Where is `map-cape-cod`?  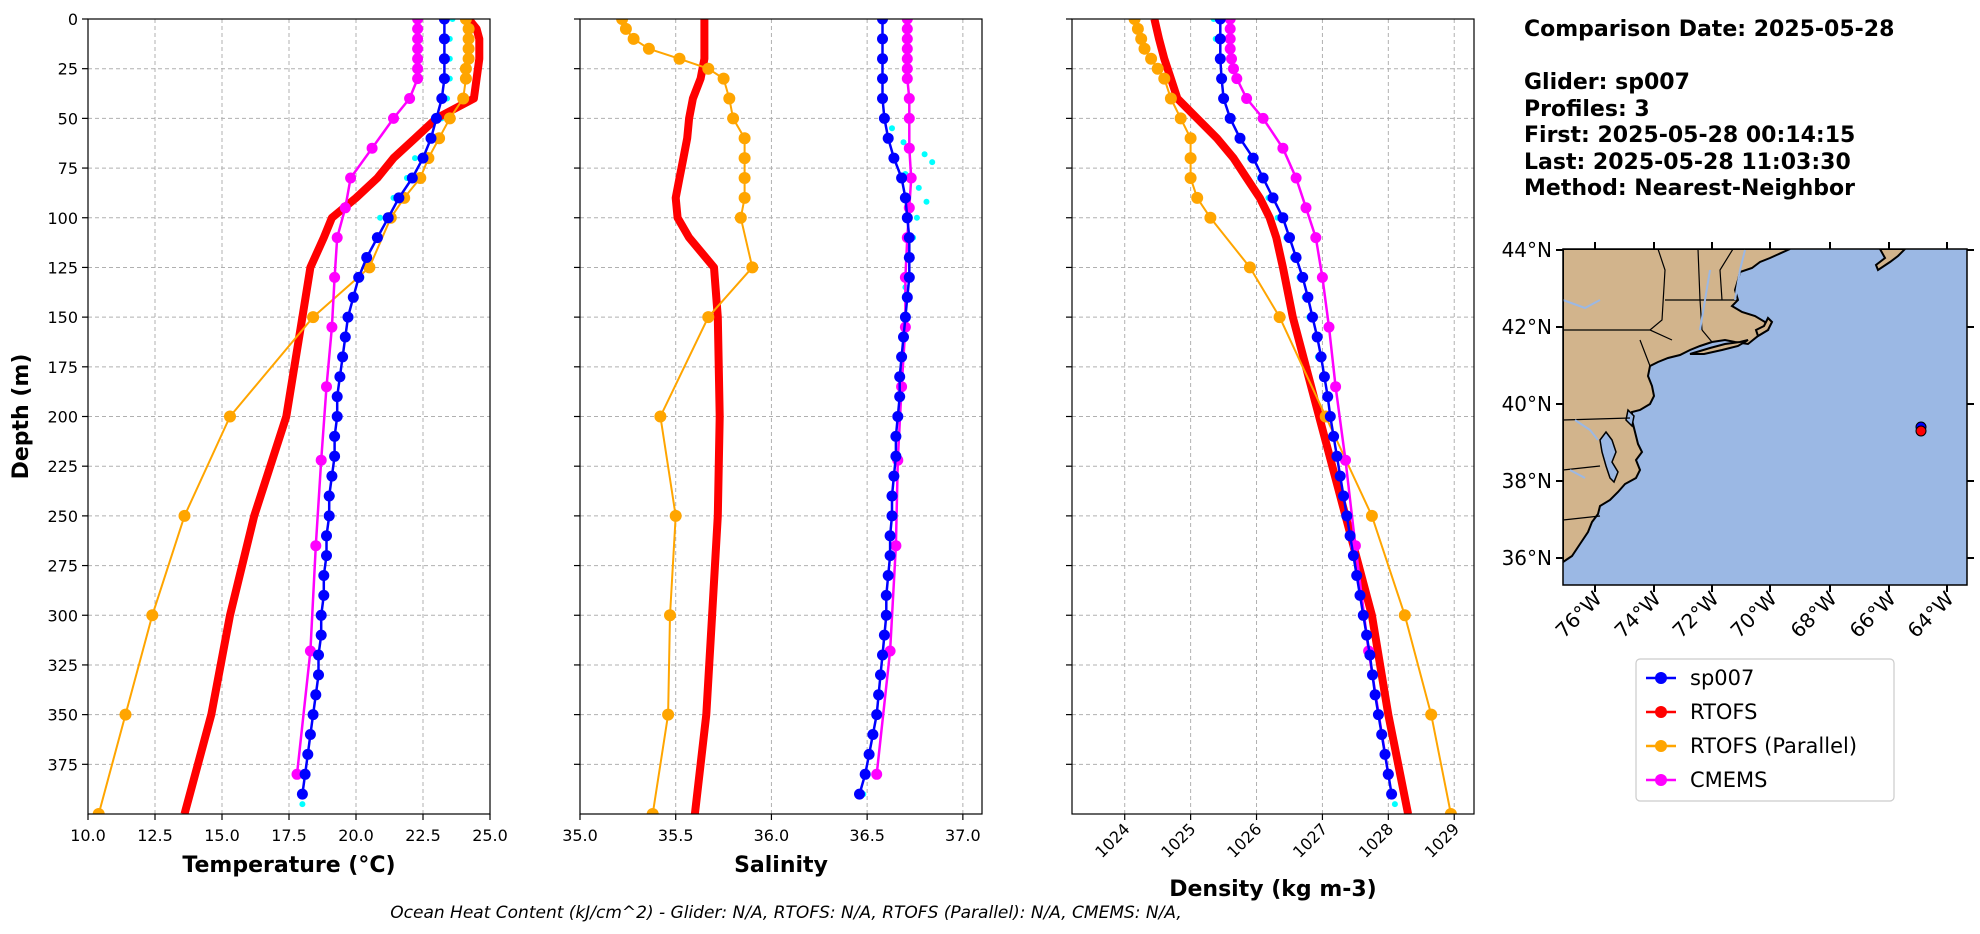 map-cape-cod is located at coordinates (1764, 327).